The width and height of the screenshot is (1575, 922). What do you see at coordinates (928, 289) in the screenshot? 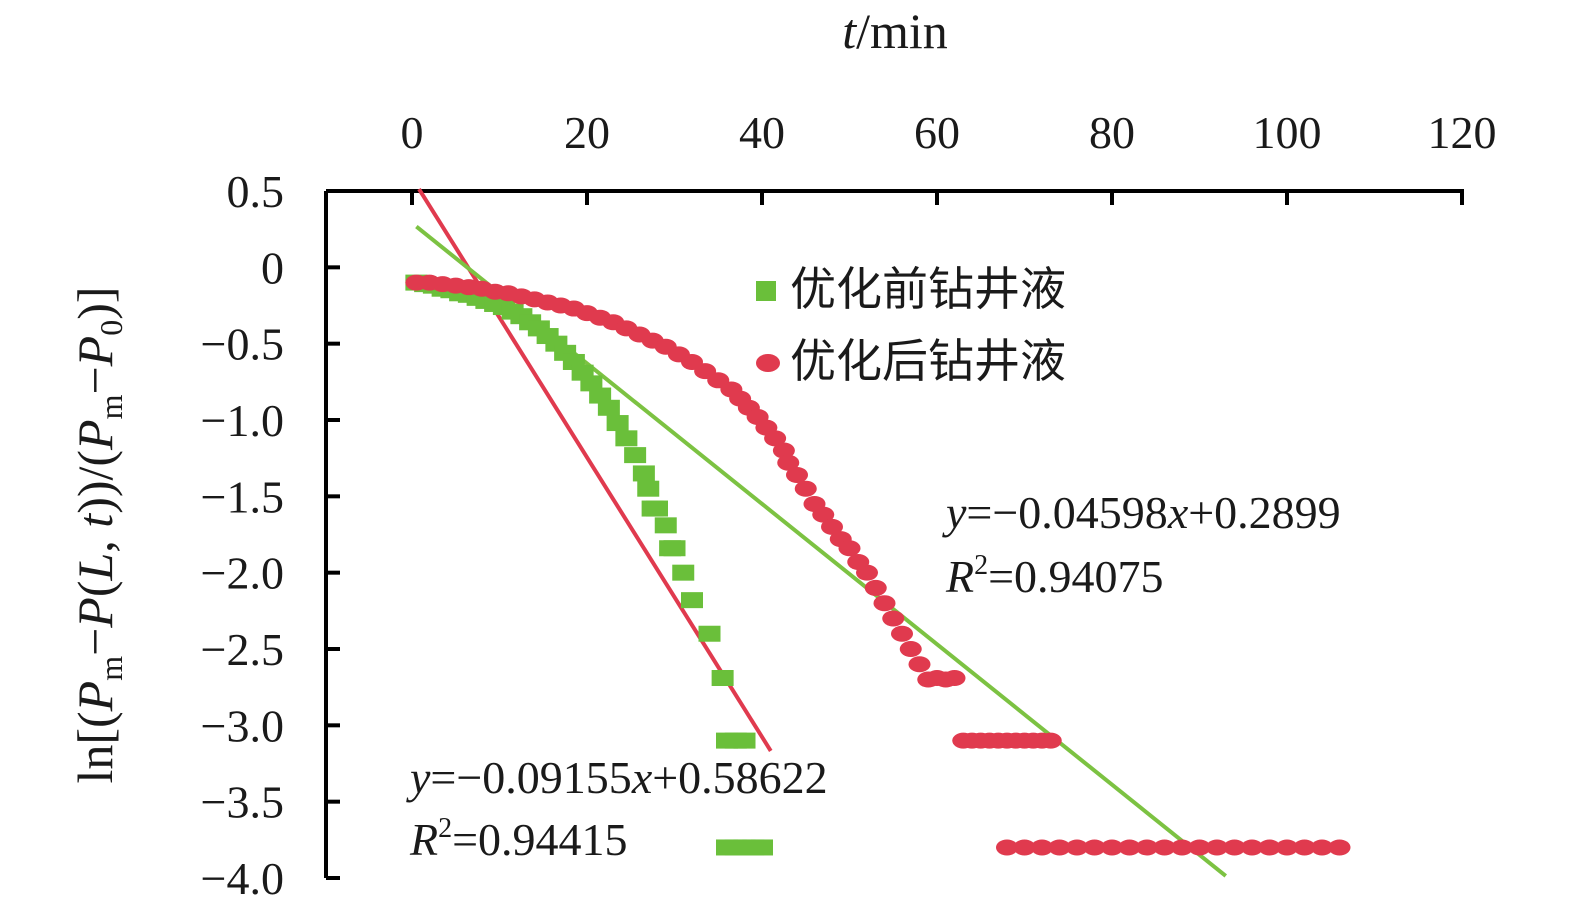
I see `legend-label-before: 优化前钻井液` at bounding box center [928, 289].